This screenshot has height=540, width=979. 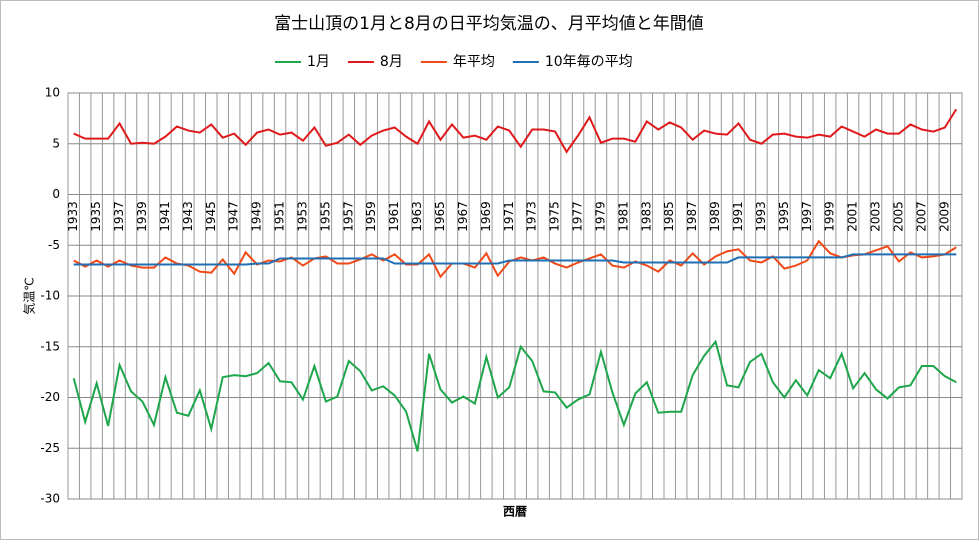 I want to click on x-tick-label: 1959, so click(x=371, y=216).